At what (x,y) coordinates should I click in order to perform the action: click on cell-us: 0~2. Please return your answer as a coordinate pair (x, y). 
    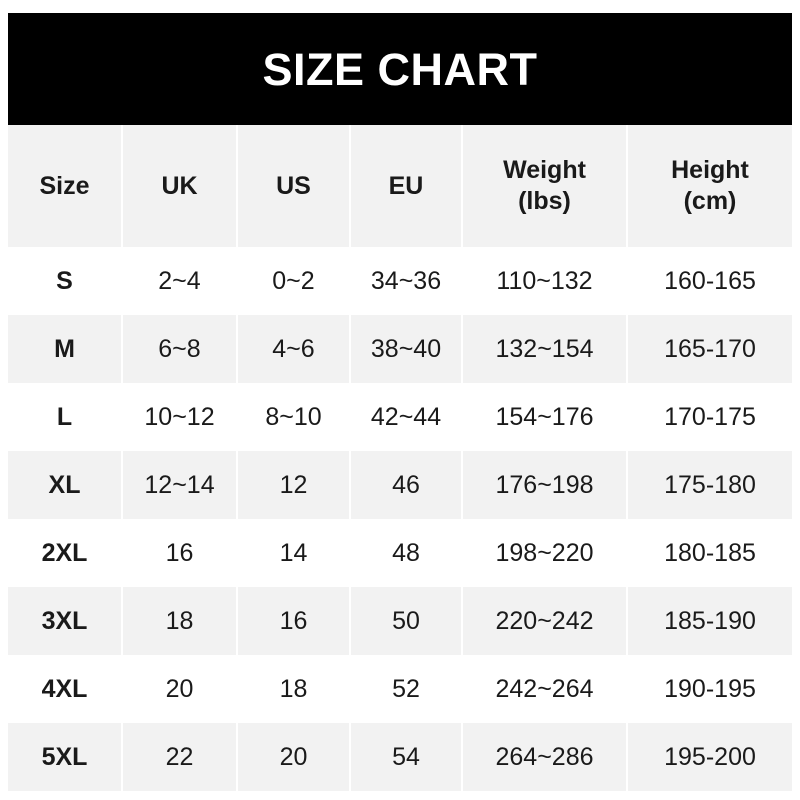
    Looking at the image, I should click on (294, 281).